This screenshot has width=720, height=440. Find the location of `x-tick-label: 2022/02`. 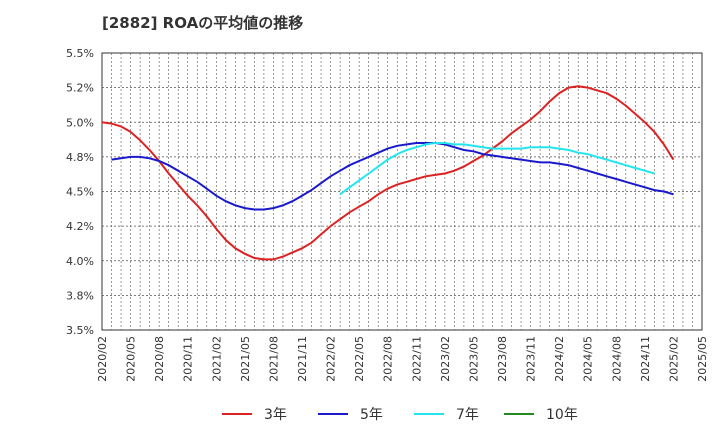

x-tick-label: 2022/02 is located at coordinates (331, 359).